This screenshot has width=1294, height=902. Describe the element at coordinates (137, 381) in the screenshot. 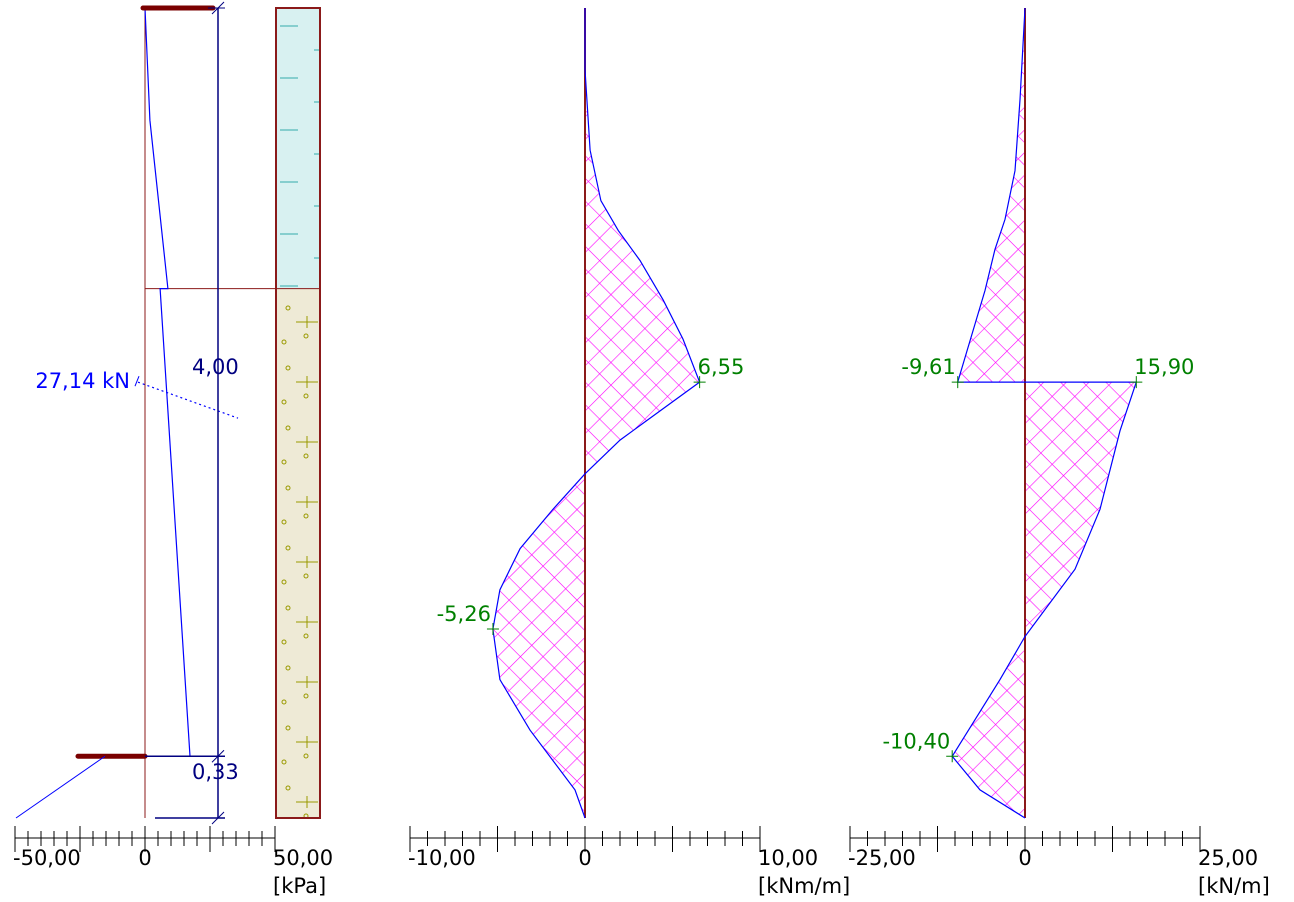

I see `anchor-head` at that location.